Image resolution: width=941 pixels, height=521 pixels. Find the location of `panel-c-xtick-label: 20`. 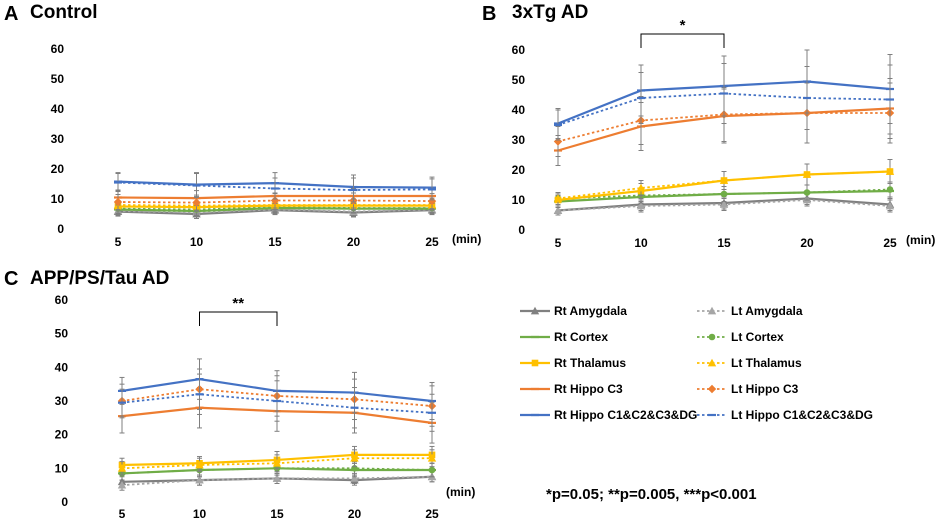

panel-c-xtick-label: 20 is located at coordinates (355, 514).